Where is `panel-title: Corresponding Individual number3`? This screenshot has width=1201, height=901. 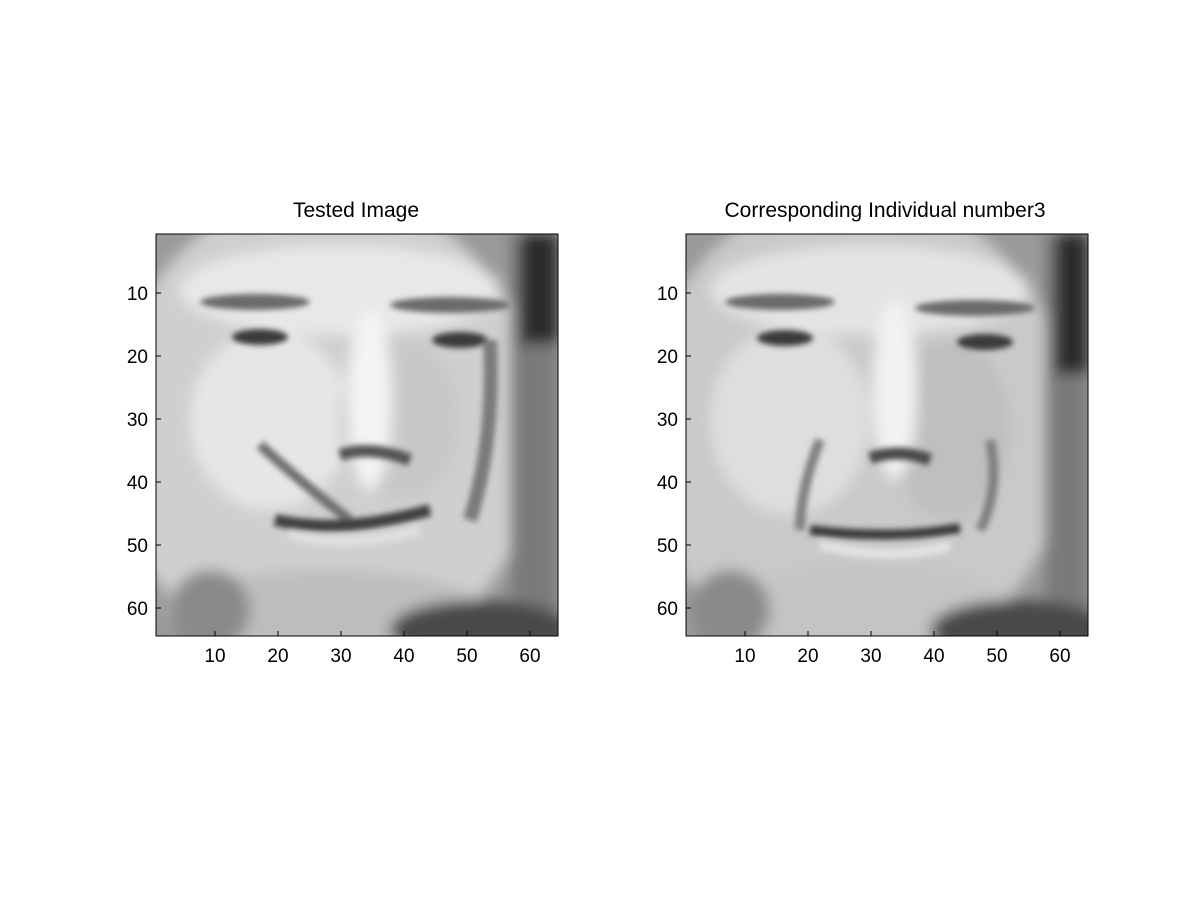
panel-title: Corresponding Individual number3 is located at coordinates (884, 210).